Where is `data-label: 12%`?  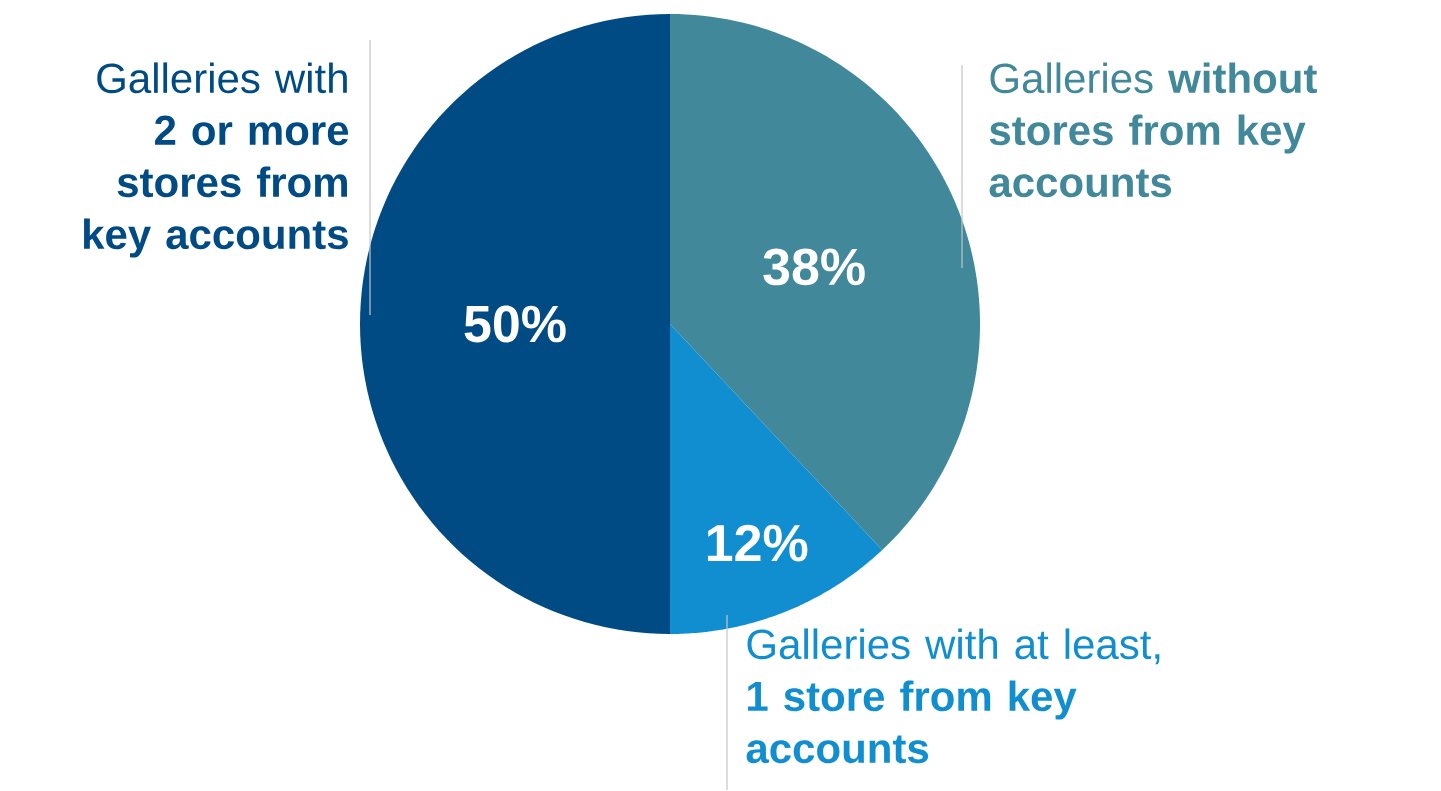
data-label: 12% is located at coordinates (757, 543).